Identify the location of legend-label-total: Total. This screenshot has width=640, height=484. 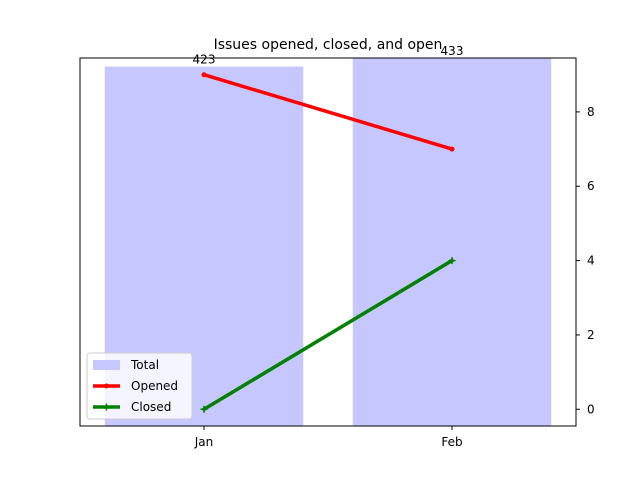
(144, 365).